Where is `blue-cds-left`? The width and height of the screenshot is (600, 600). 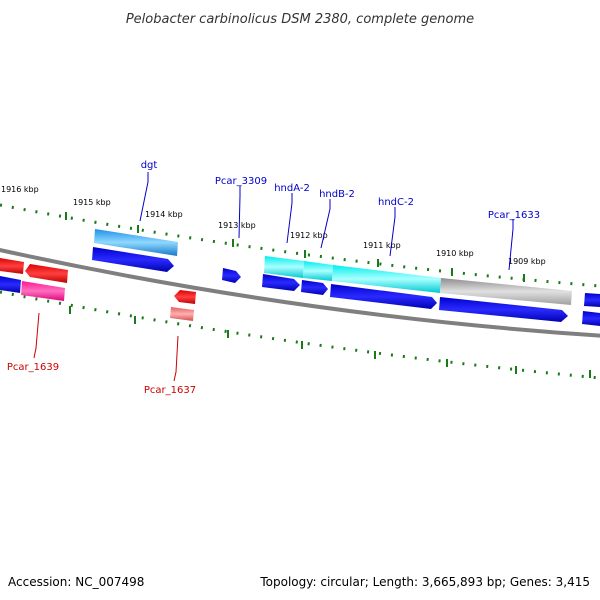
blue-cds-left is located at coordinates (10, 284).